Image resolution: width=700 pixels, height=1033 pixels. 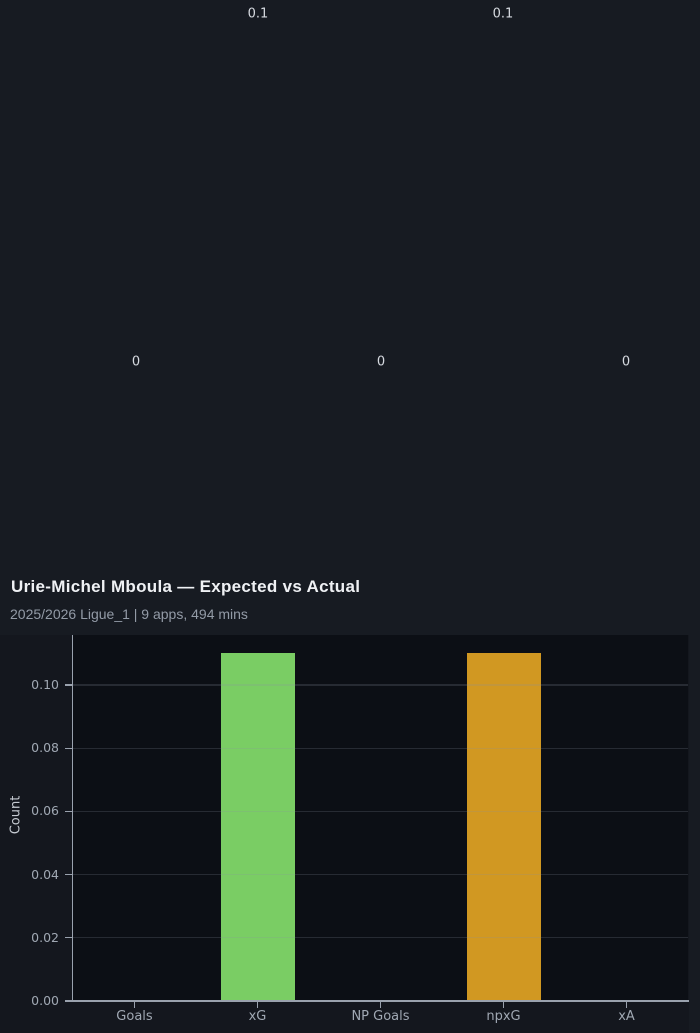 I want to click on page-title: Urie-Michel Mboula — Expected vs Actual, so click(x=186, y=586).